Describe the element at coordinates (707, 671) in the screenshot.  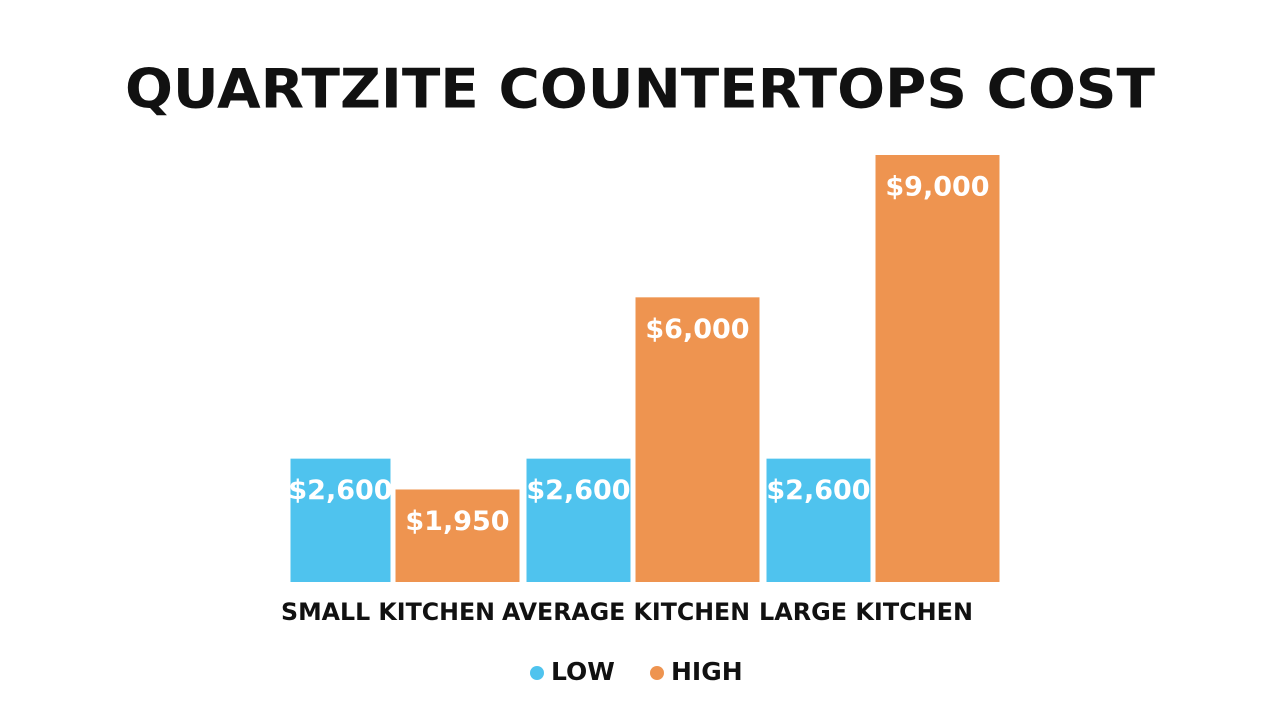
I see `legend-label: HIGH` at that location.